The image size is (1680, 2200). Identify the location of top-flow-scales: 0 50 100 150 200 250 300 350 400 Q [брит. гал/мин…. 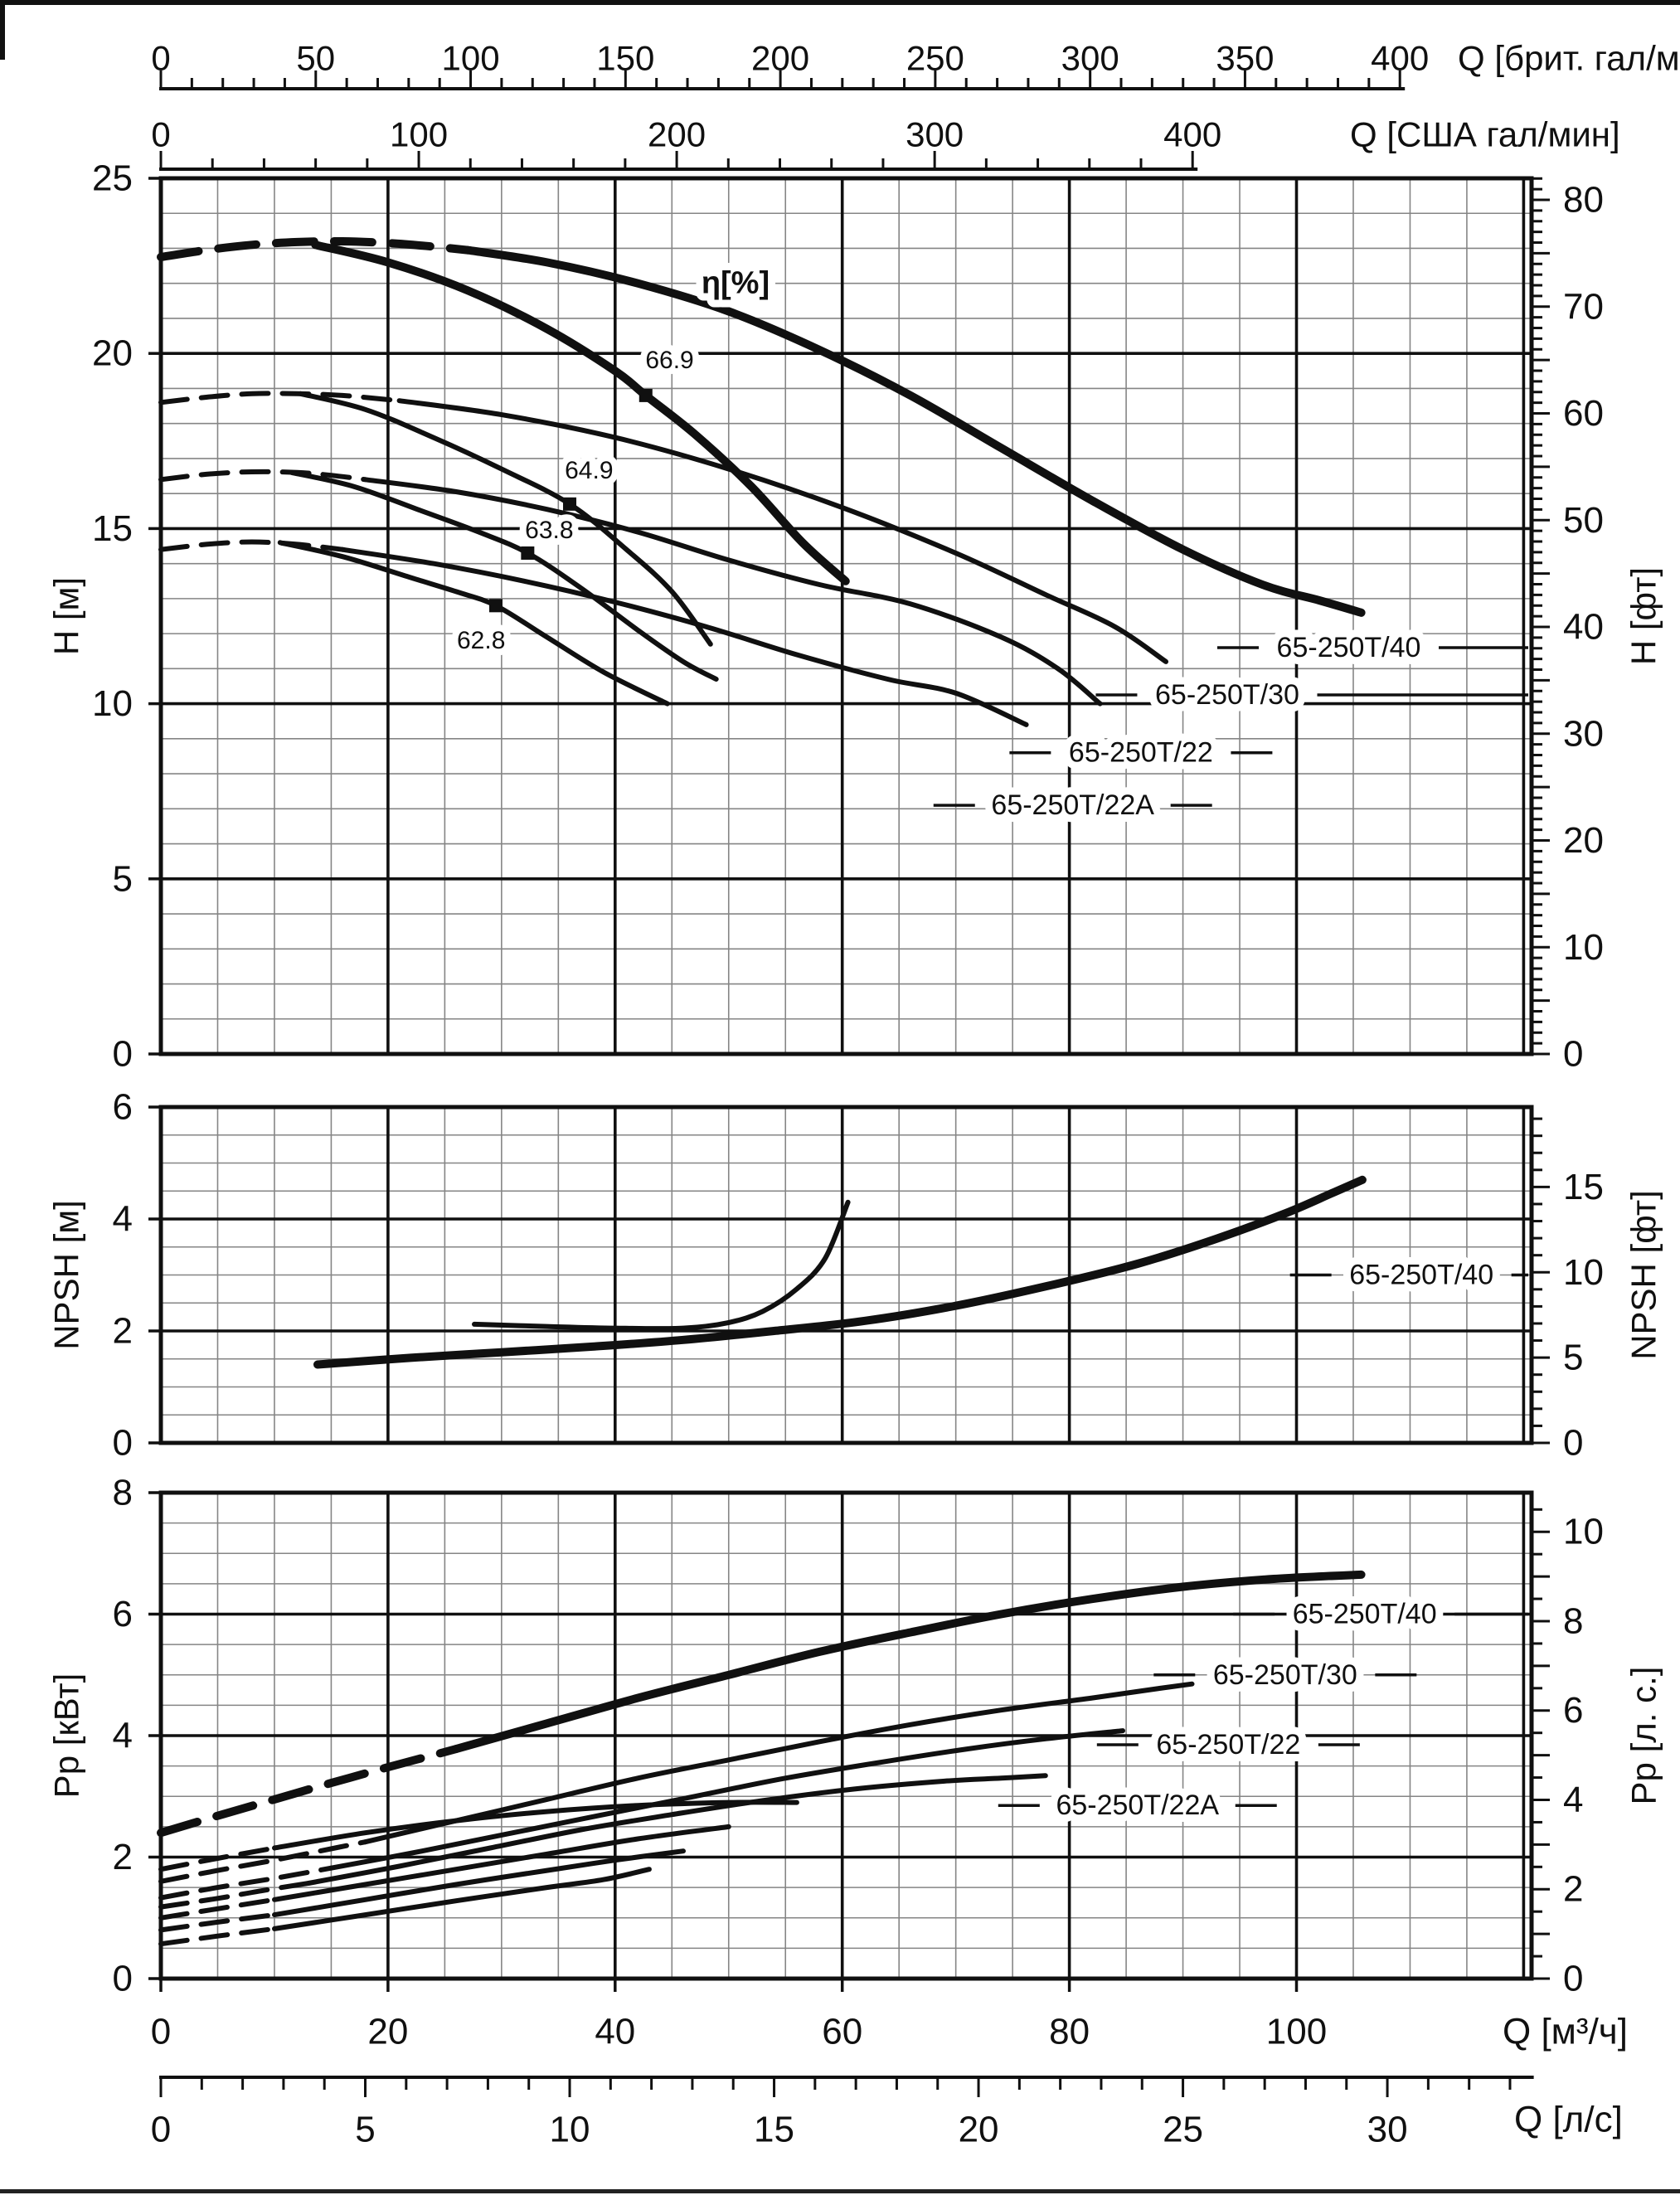
(915, 105).